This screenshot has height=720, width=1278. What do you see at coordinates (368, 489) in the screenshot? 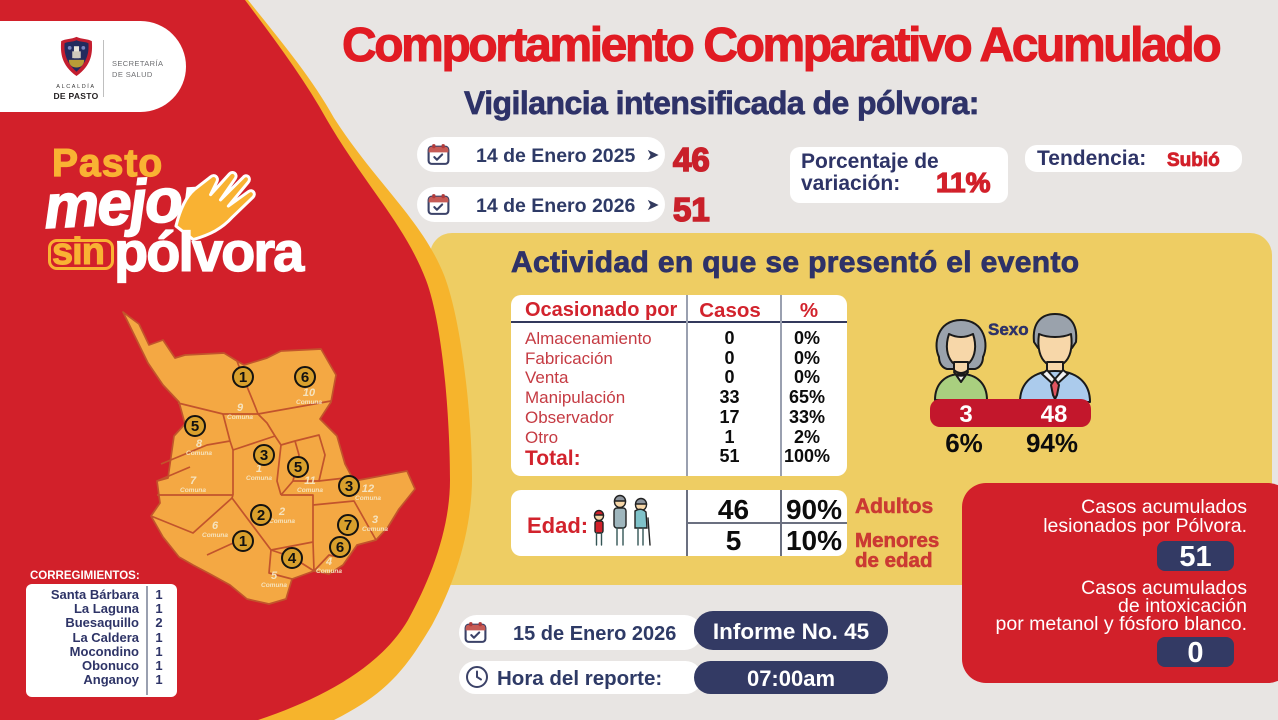
I see `svg-text: 12` at bounding box center [368, 489].